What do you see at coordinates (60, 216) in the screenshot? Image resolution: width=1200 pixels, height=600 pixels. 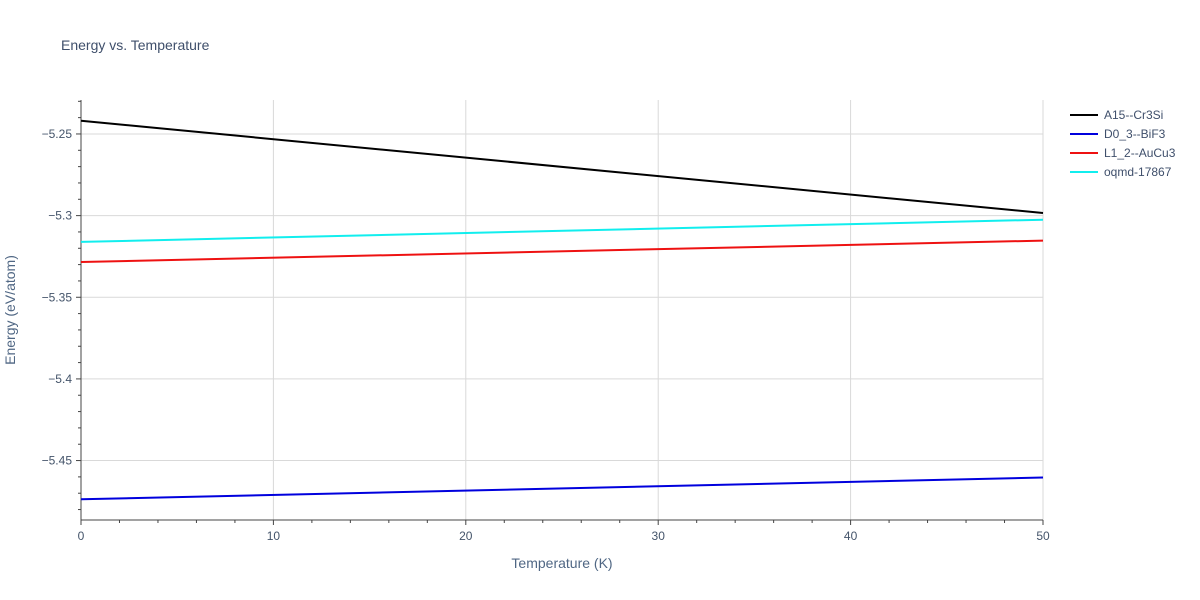 I see `y-tick-label: −5.3` at bounding box center [60, 216].